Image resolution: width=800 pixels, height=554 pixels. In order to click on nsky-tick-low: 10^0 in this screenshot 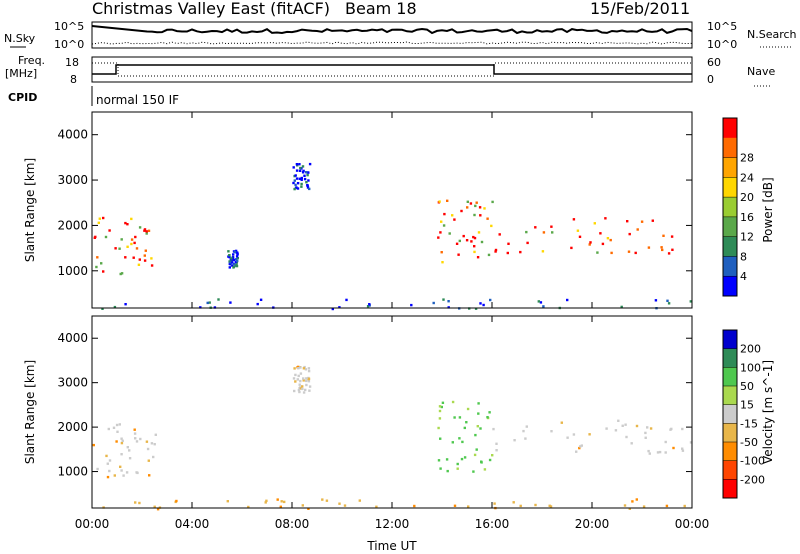, I will do `click(69, 44)`.